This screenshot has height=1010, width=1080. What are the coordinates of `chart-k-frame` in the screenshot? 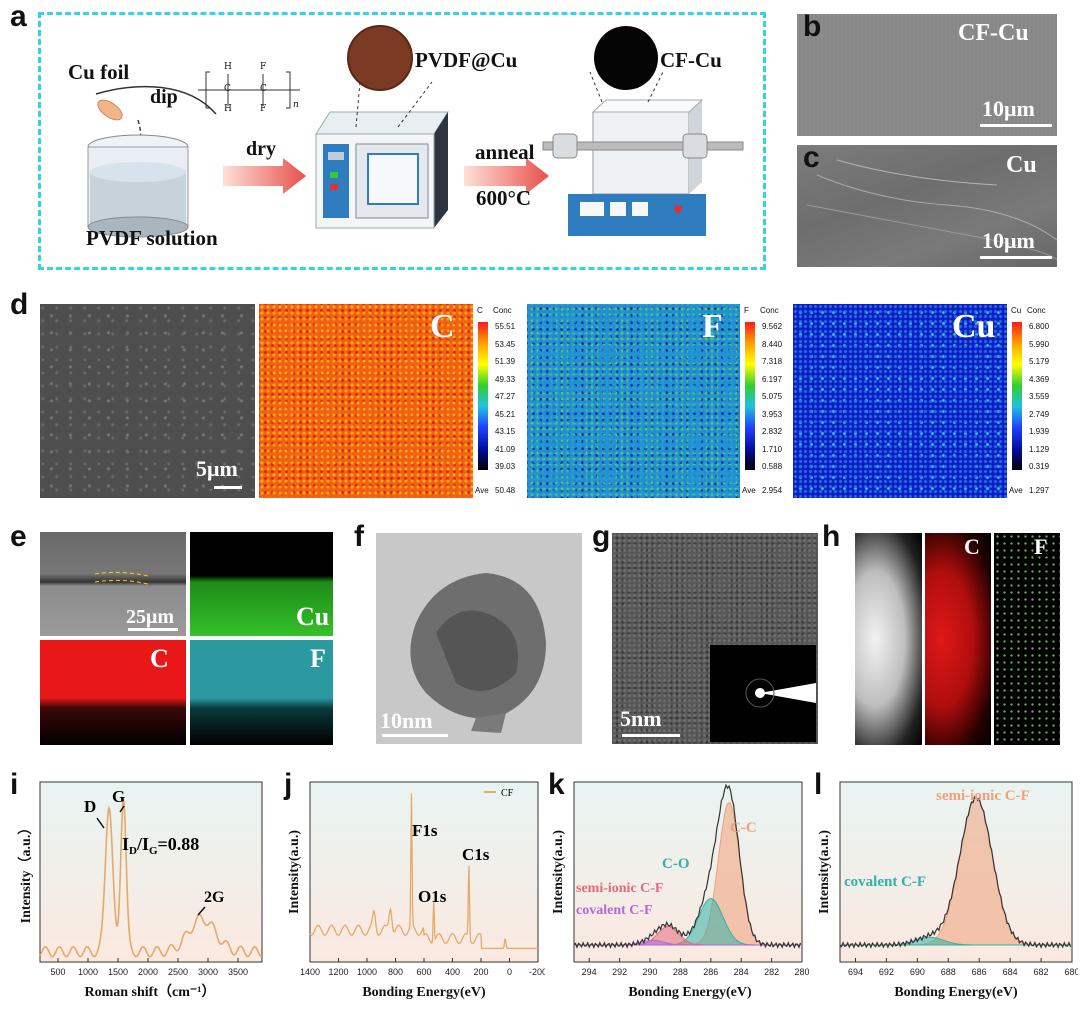 It's located at (688, 872).